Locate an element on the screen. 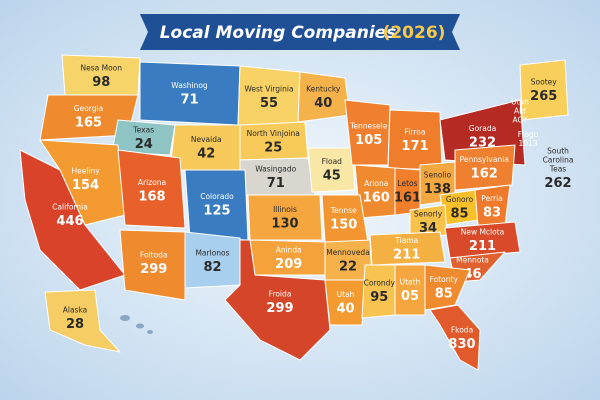  region-label: 1013 is located at coordinates (527, 143).